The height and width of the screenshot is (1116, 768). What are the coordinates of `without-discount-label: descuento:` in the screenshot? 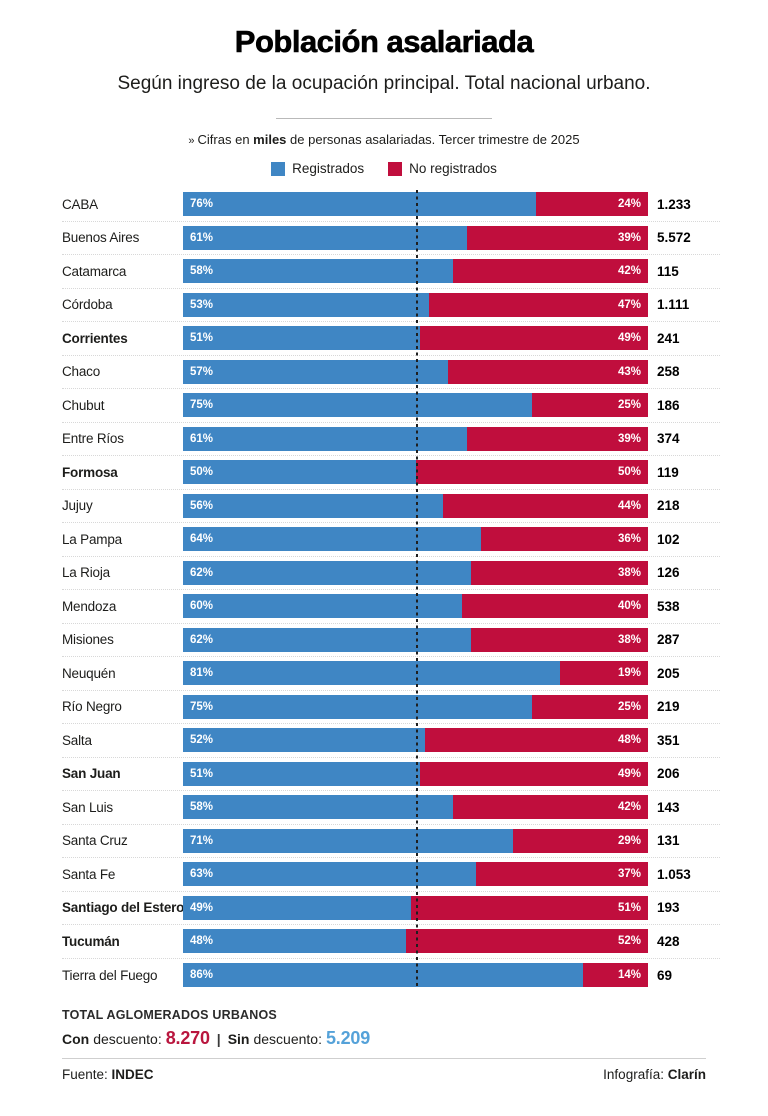 It's located at (287, 1039).